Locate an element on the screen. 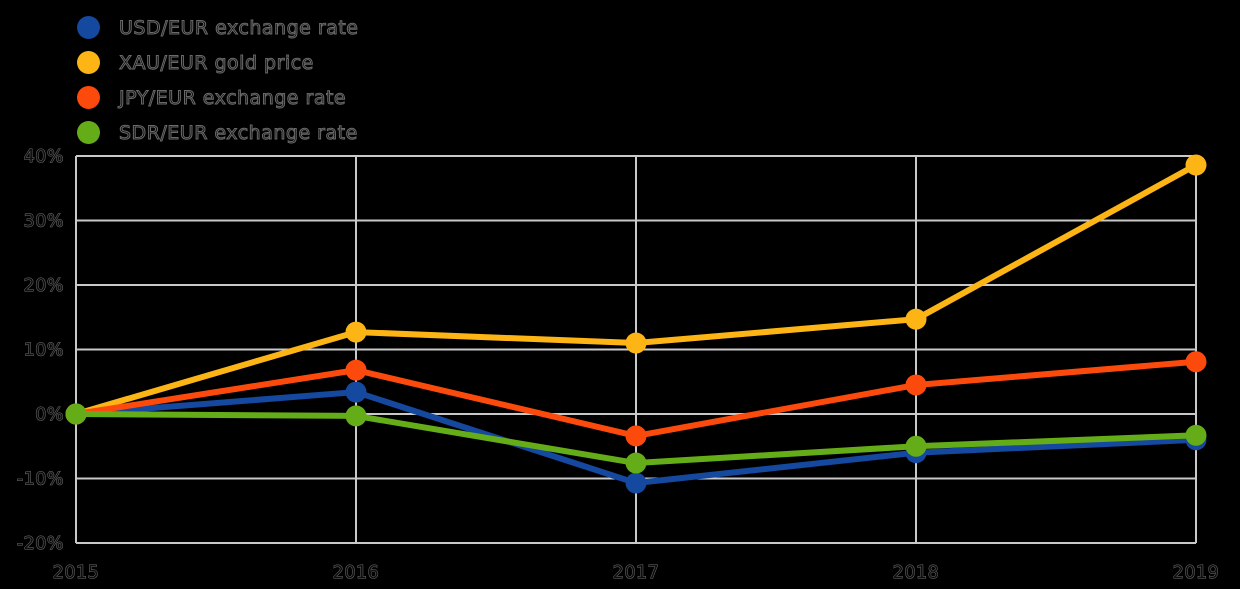 The height and width of the screenshot is (589, 1240). y-axis-labels: 40% 30% 20% 10% 0% -10% -20% is located at coordinates (40, 351).